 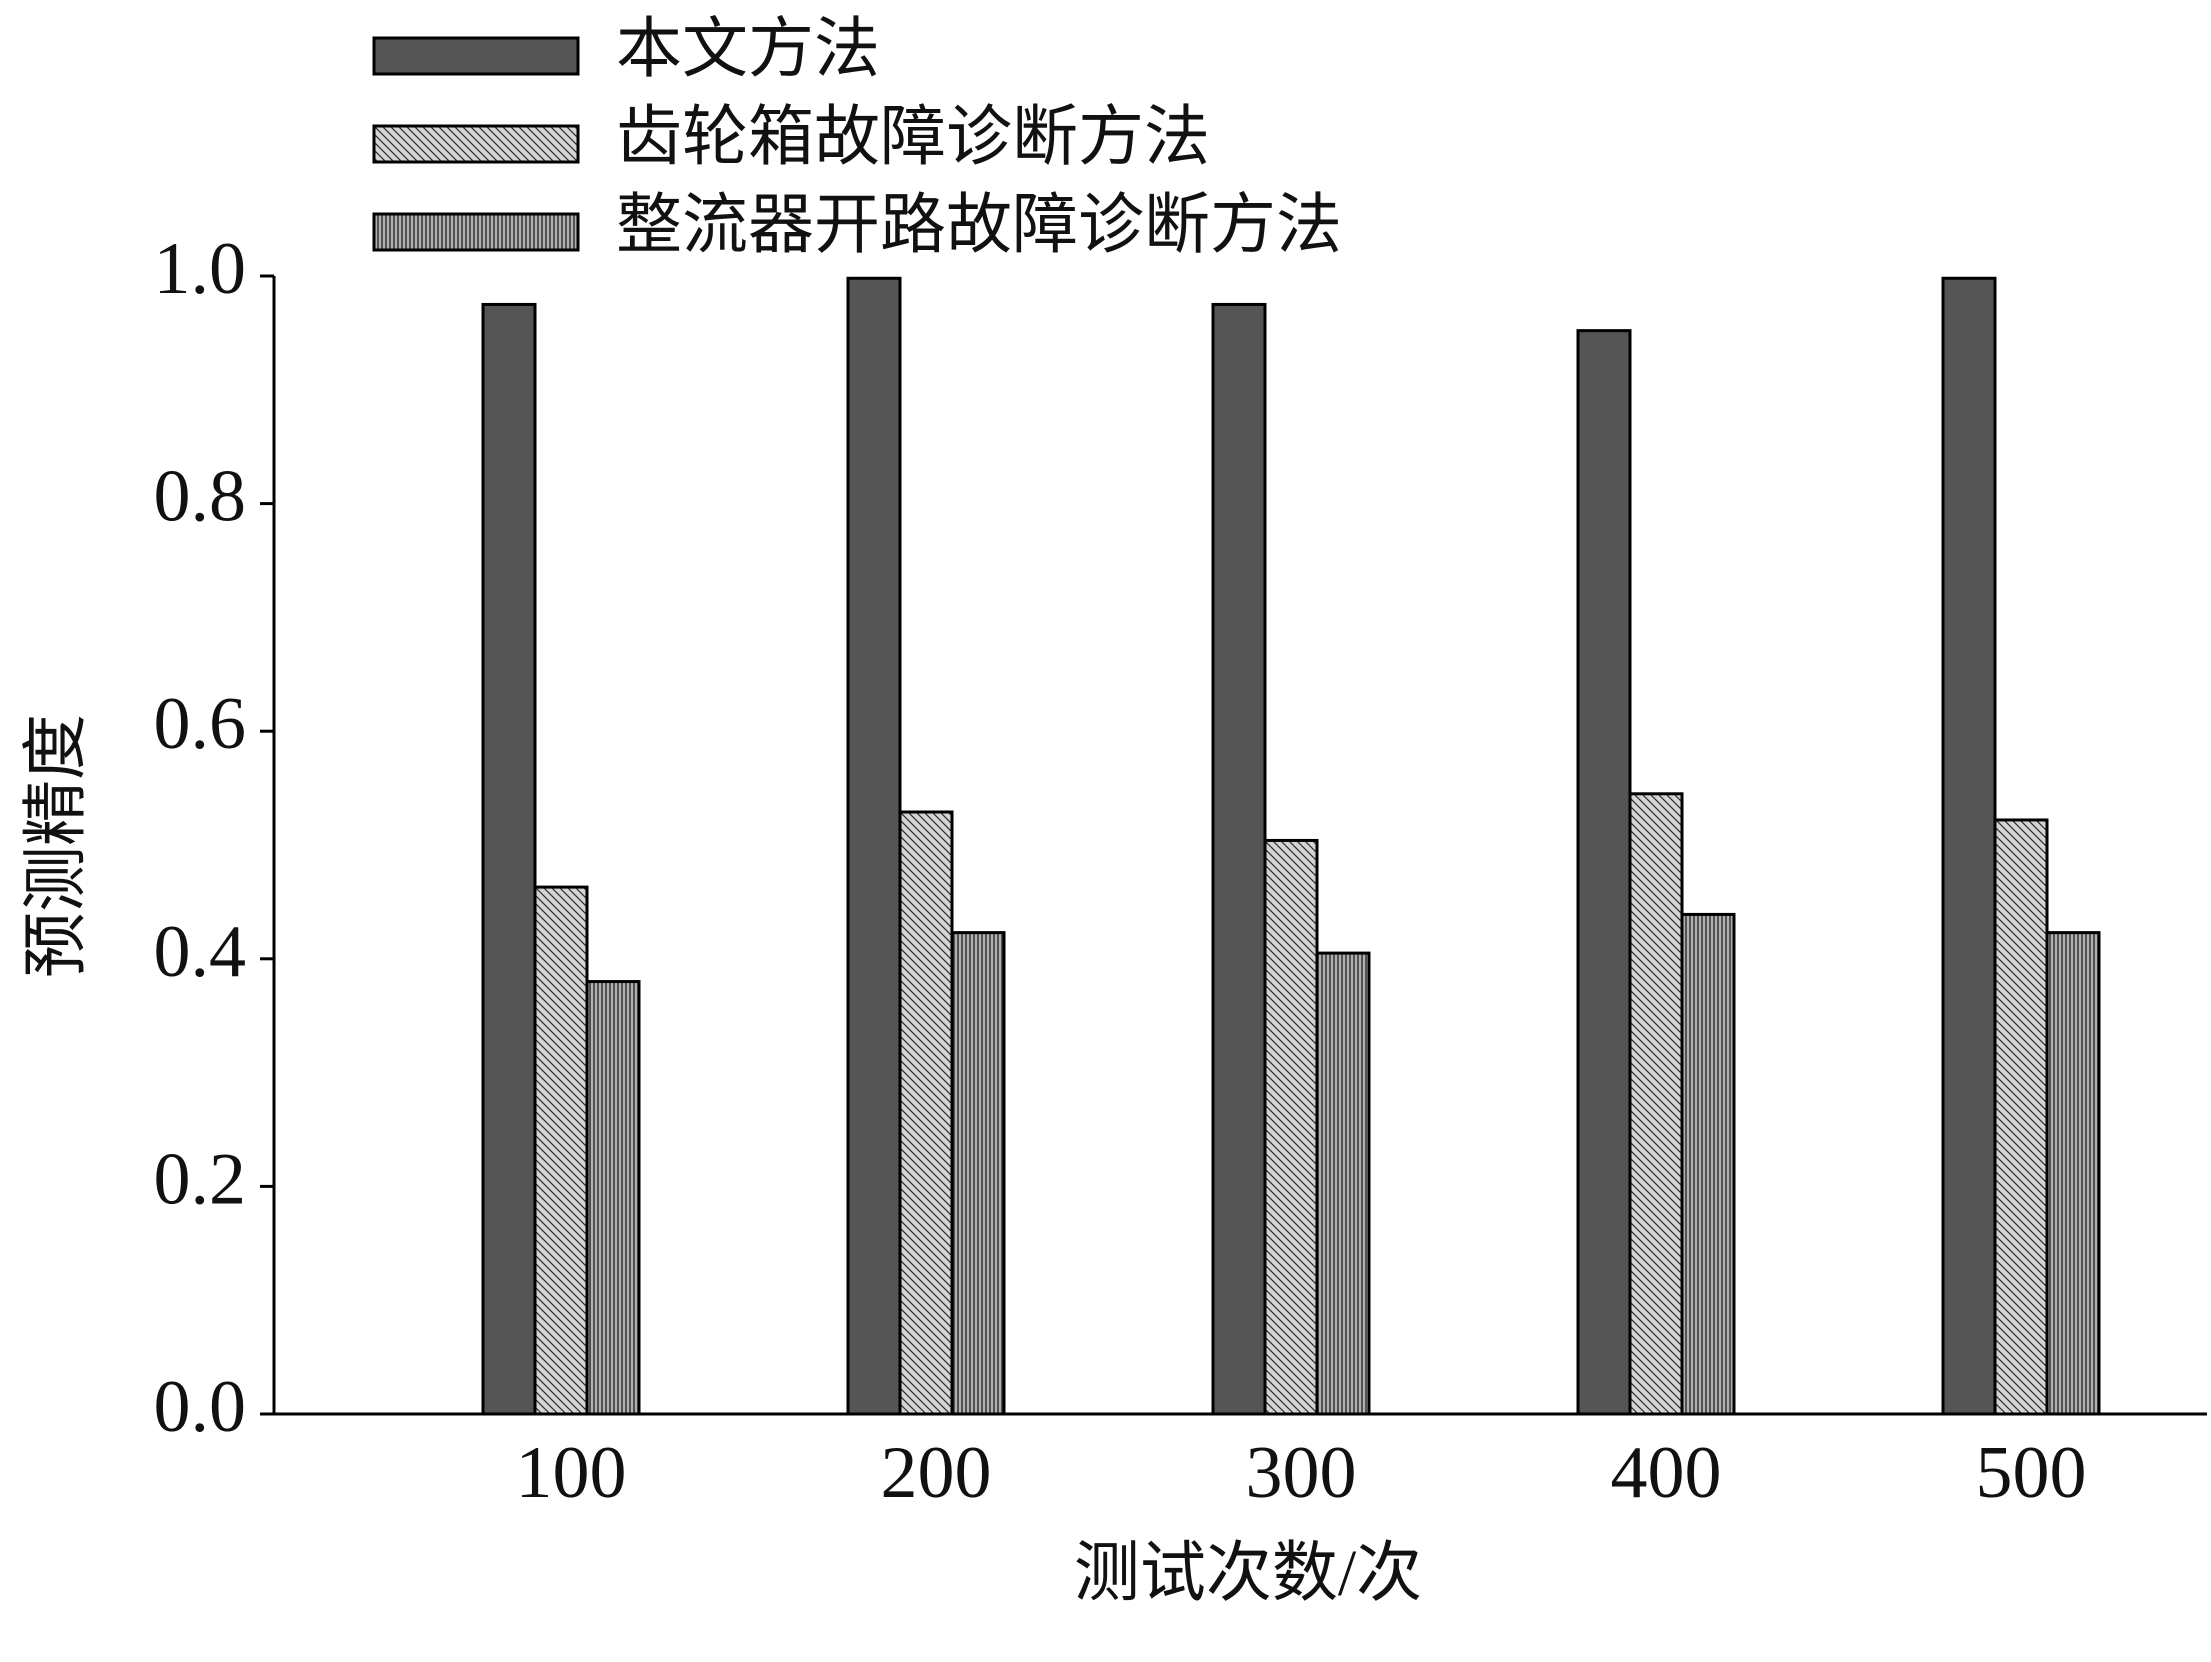 What do you see at coordinates (748, 49) in the screenshot?
I see `legend-label: 本文方法` at bounding box center [748, 49].